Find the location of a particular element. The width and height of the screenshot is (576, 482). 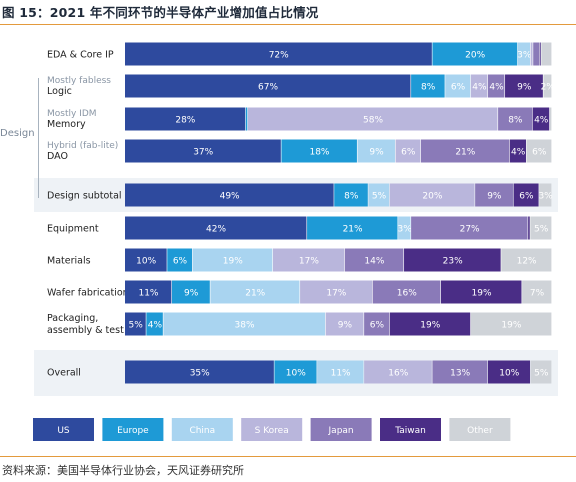

data-label-china: 21% is located at coordinates (255, 294).